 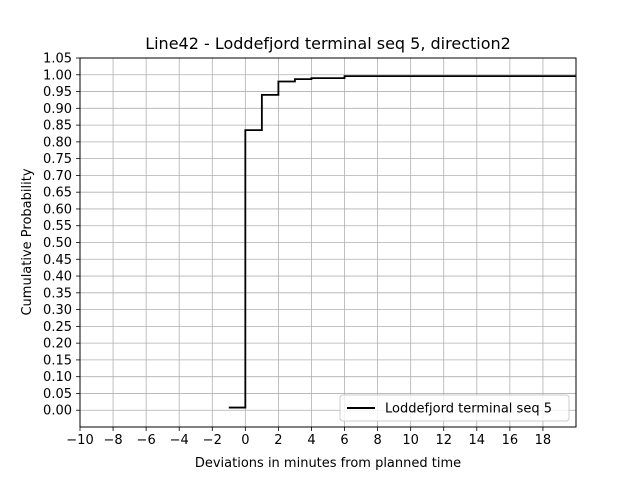 I want to click on y-tick-label: 0.25, so click(x=57, y=327).